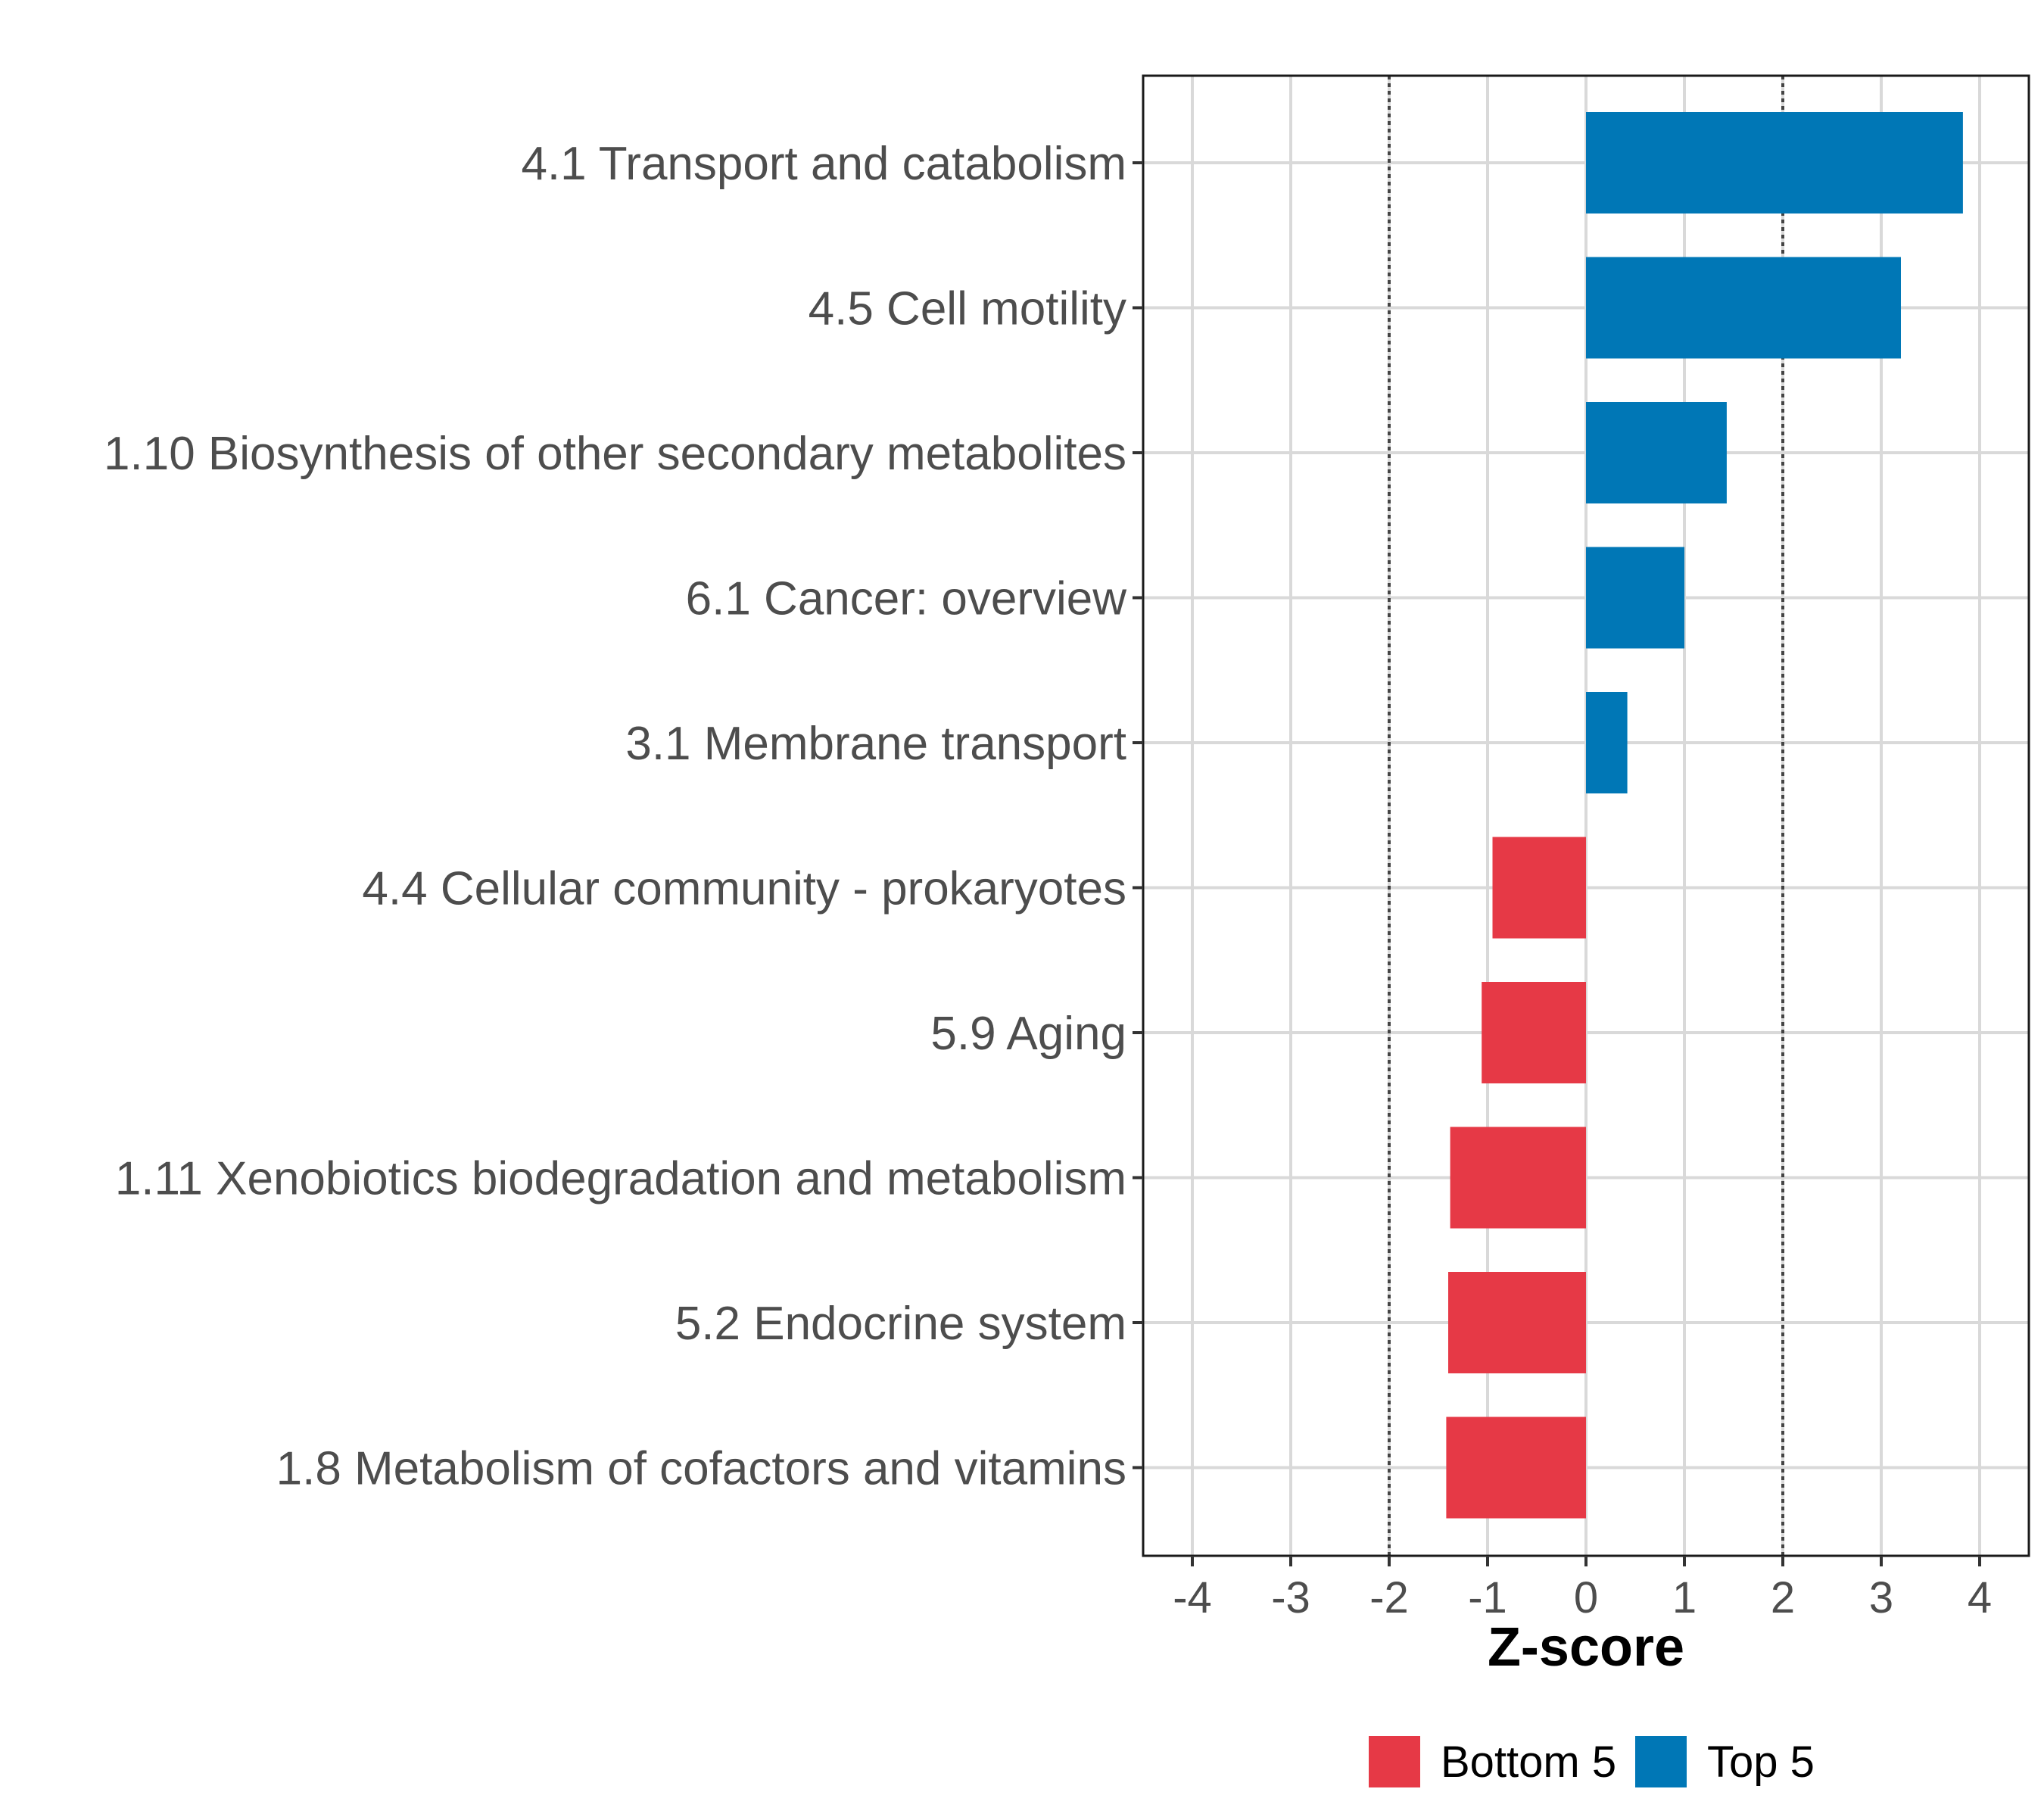  What do you see at coordinates (1389, 1597) in the screenshot?
I see `x-tick-label: -2` at bounding box center [1389, 1597].